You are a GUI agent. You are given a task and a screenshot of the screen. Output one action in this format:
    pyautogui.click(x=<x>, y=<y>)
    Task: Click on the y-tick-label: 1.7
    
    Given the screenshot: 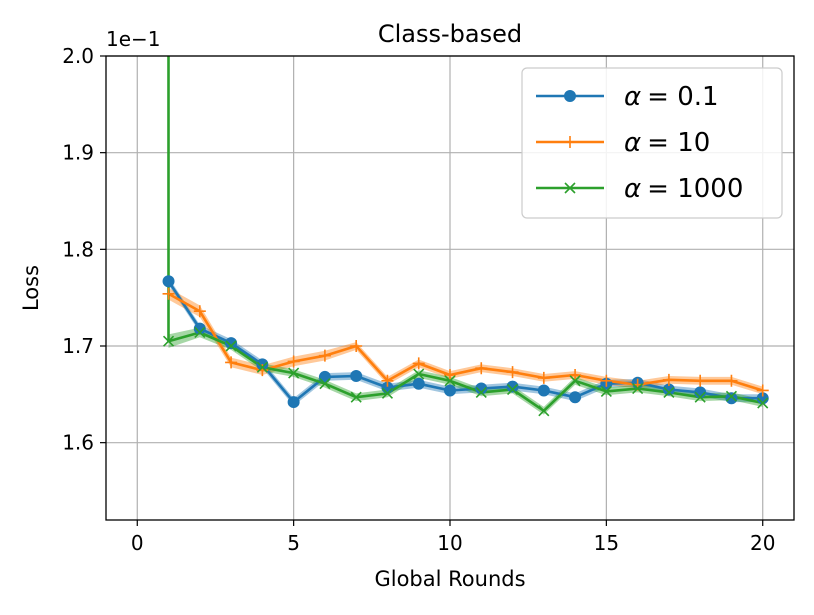 What is the action you would take?
    pyautogui.click(x=78, y=346)
    